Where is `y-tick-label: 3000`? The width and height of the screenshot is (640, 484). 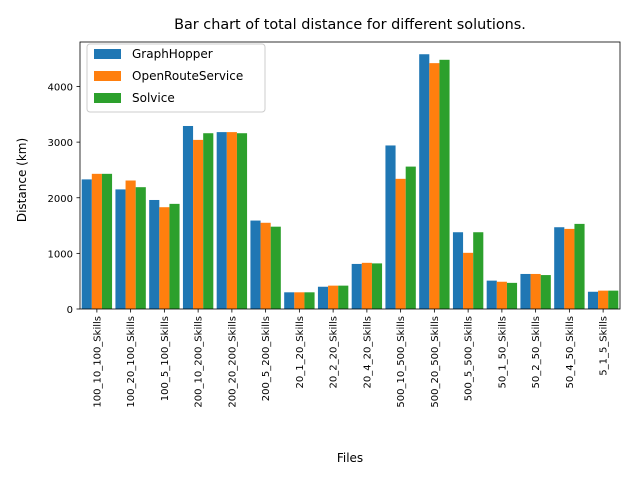
y-tick-label: 3000 is located at coordinates (60, 143).